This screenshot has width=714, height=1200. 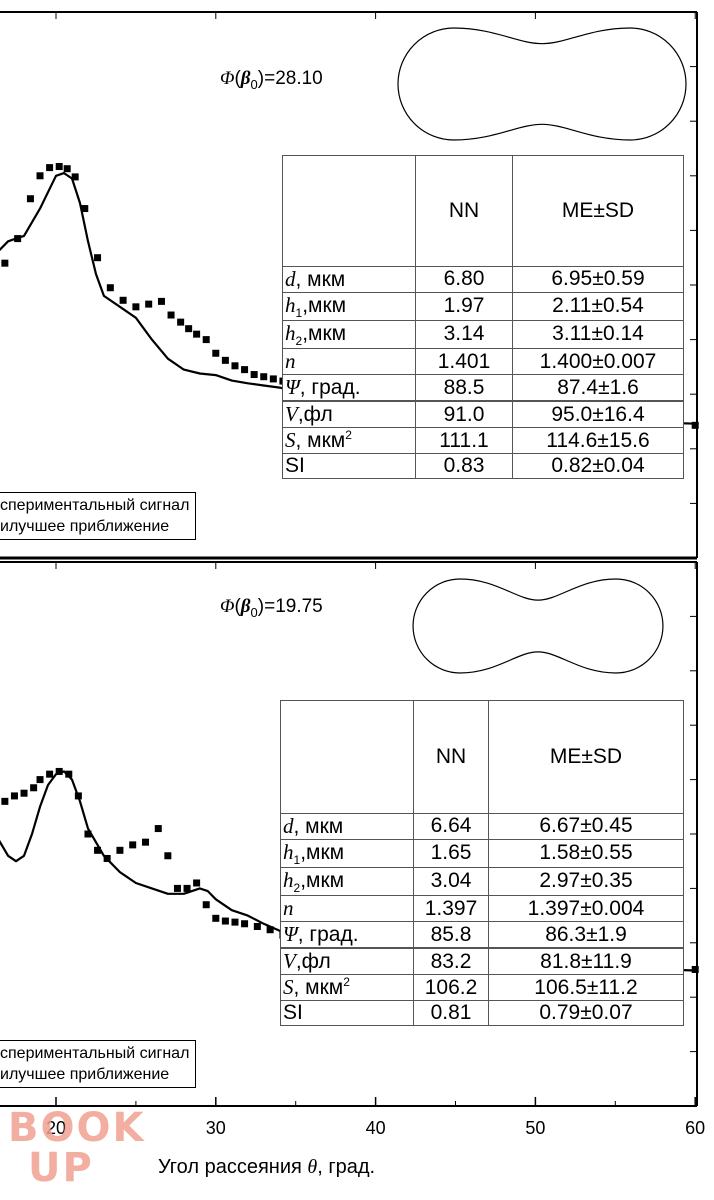 What do you see at coordinates (349, 361) in the screenshot?
I see `table-param-label: n` at bounding box center [349, 361].